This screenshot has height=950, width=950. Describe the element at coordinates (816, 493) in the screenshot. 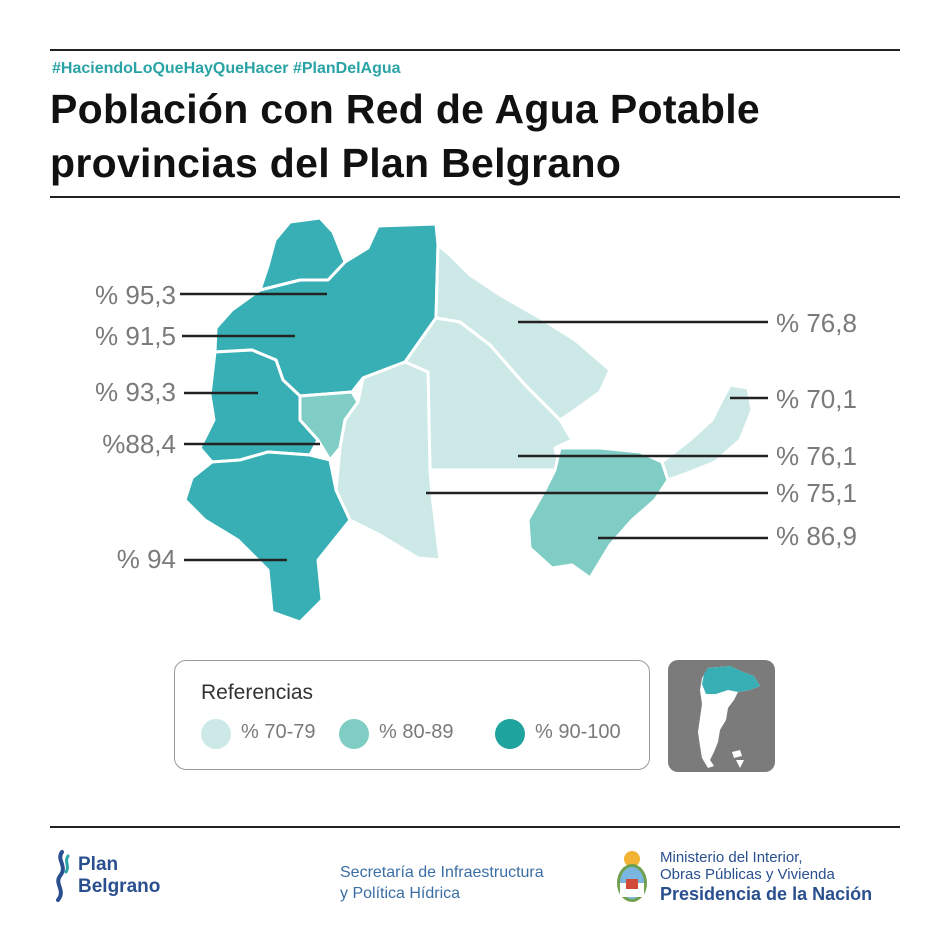

I see `label-75-1: % 75,1` at that location.